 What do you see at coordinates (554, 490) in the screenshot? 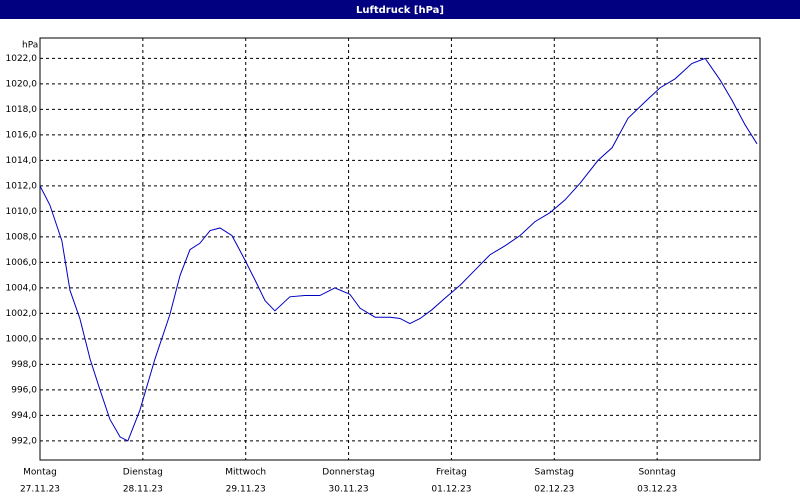
I see `x-tick-date: 02.12.23` at bounding box center [554, 490].